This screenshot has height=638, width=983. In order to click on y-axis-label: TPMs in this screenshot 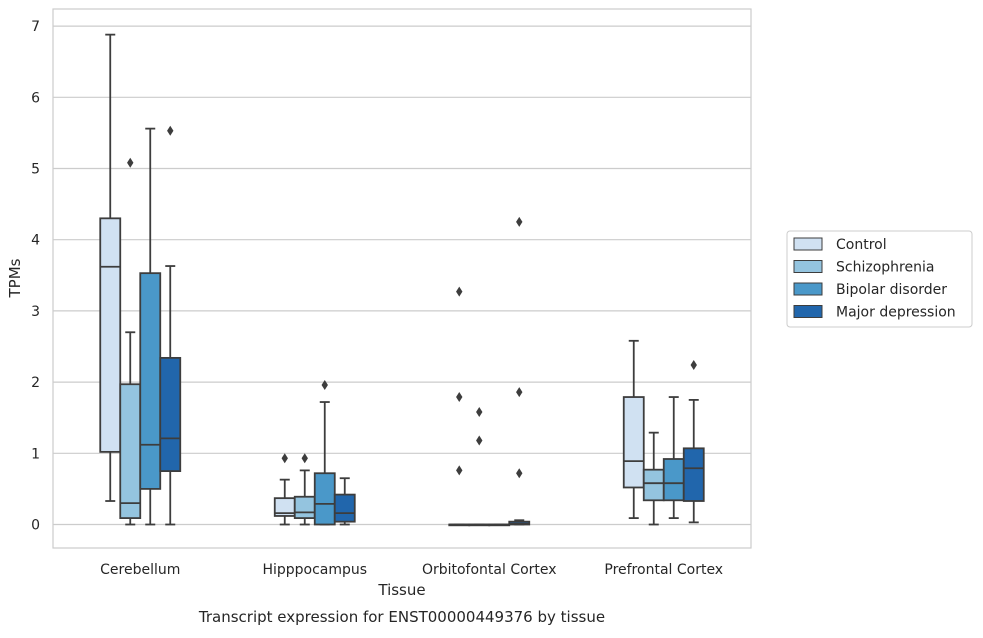, I will do `click(15, 278)`.